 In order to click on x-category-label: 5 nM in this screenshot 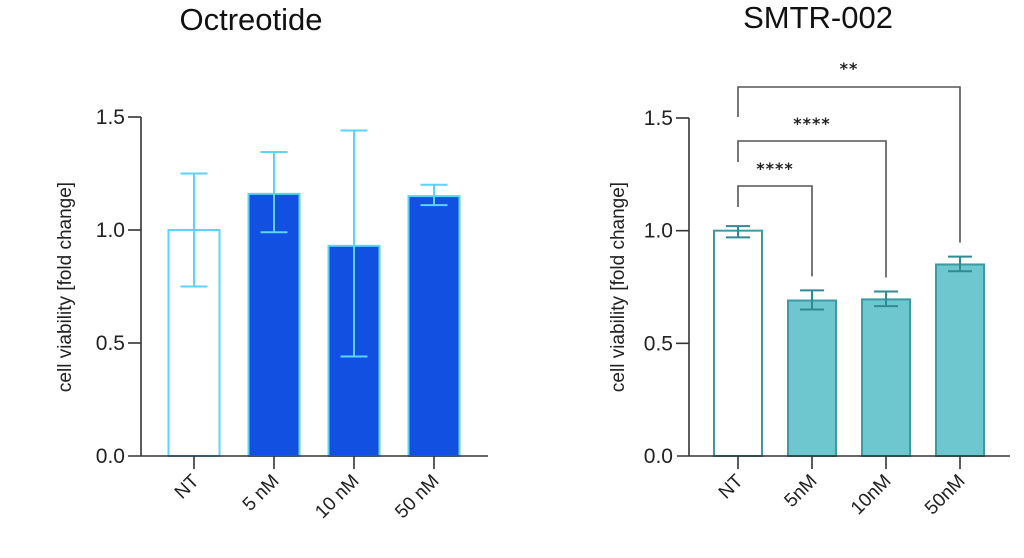, I will do `click(261, 493)`.